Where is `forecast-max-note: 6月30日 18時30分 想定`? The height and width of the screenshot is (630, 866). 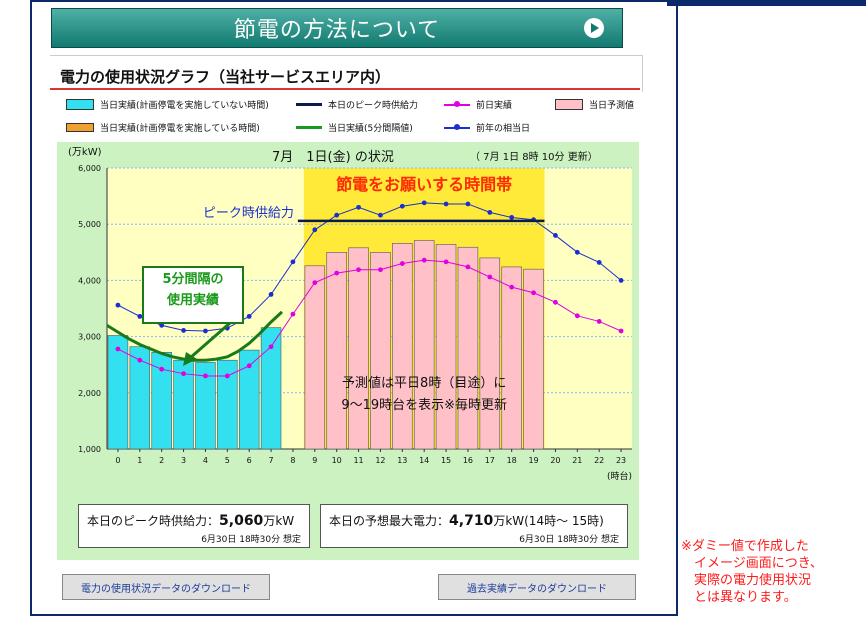
forecast-max-note: 6月30日 18時30分 想定 is located at coordinates (569, 540).